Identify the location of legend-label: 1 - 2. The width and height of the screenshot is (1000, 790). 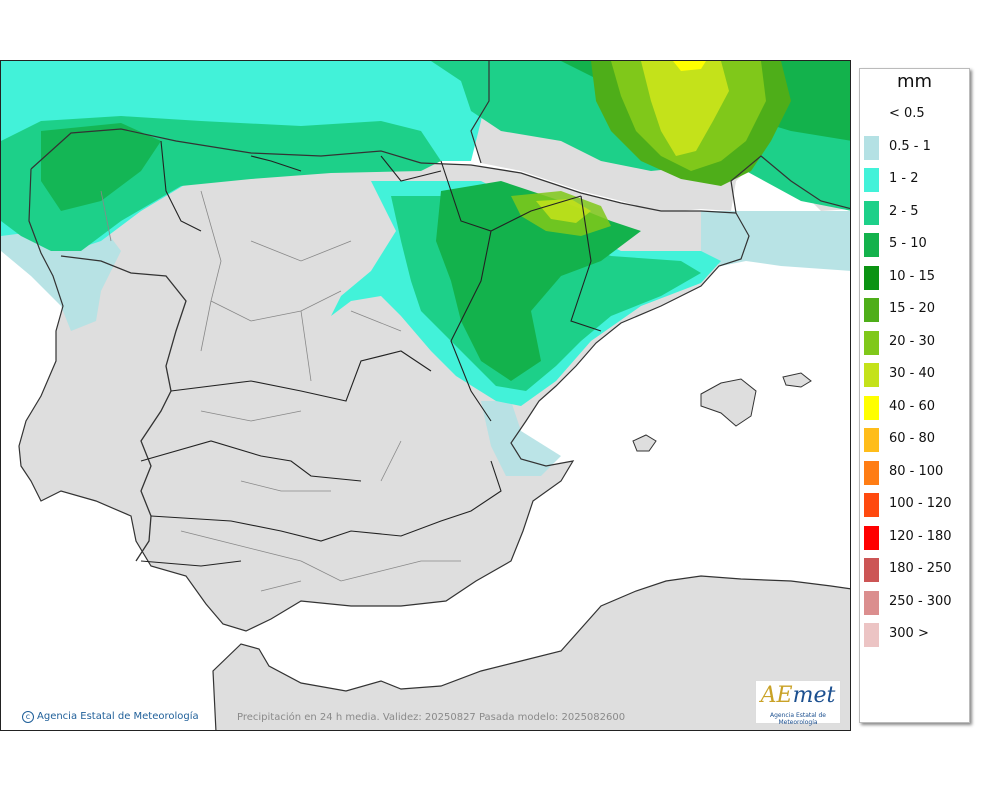
(904, 178).